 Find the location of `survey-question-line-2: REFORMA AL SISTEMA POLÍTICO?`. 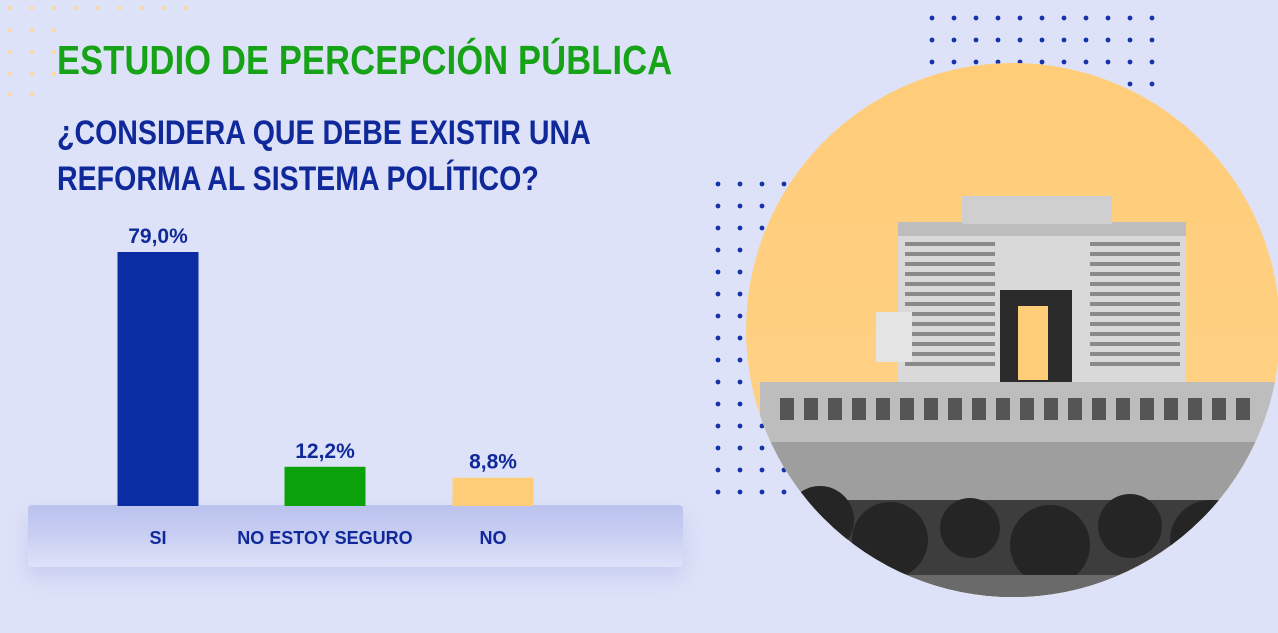

survey-question-line-2: REFORMA AL SISTEMA POLÍTICO? is located at coordinates (298, 179).